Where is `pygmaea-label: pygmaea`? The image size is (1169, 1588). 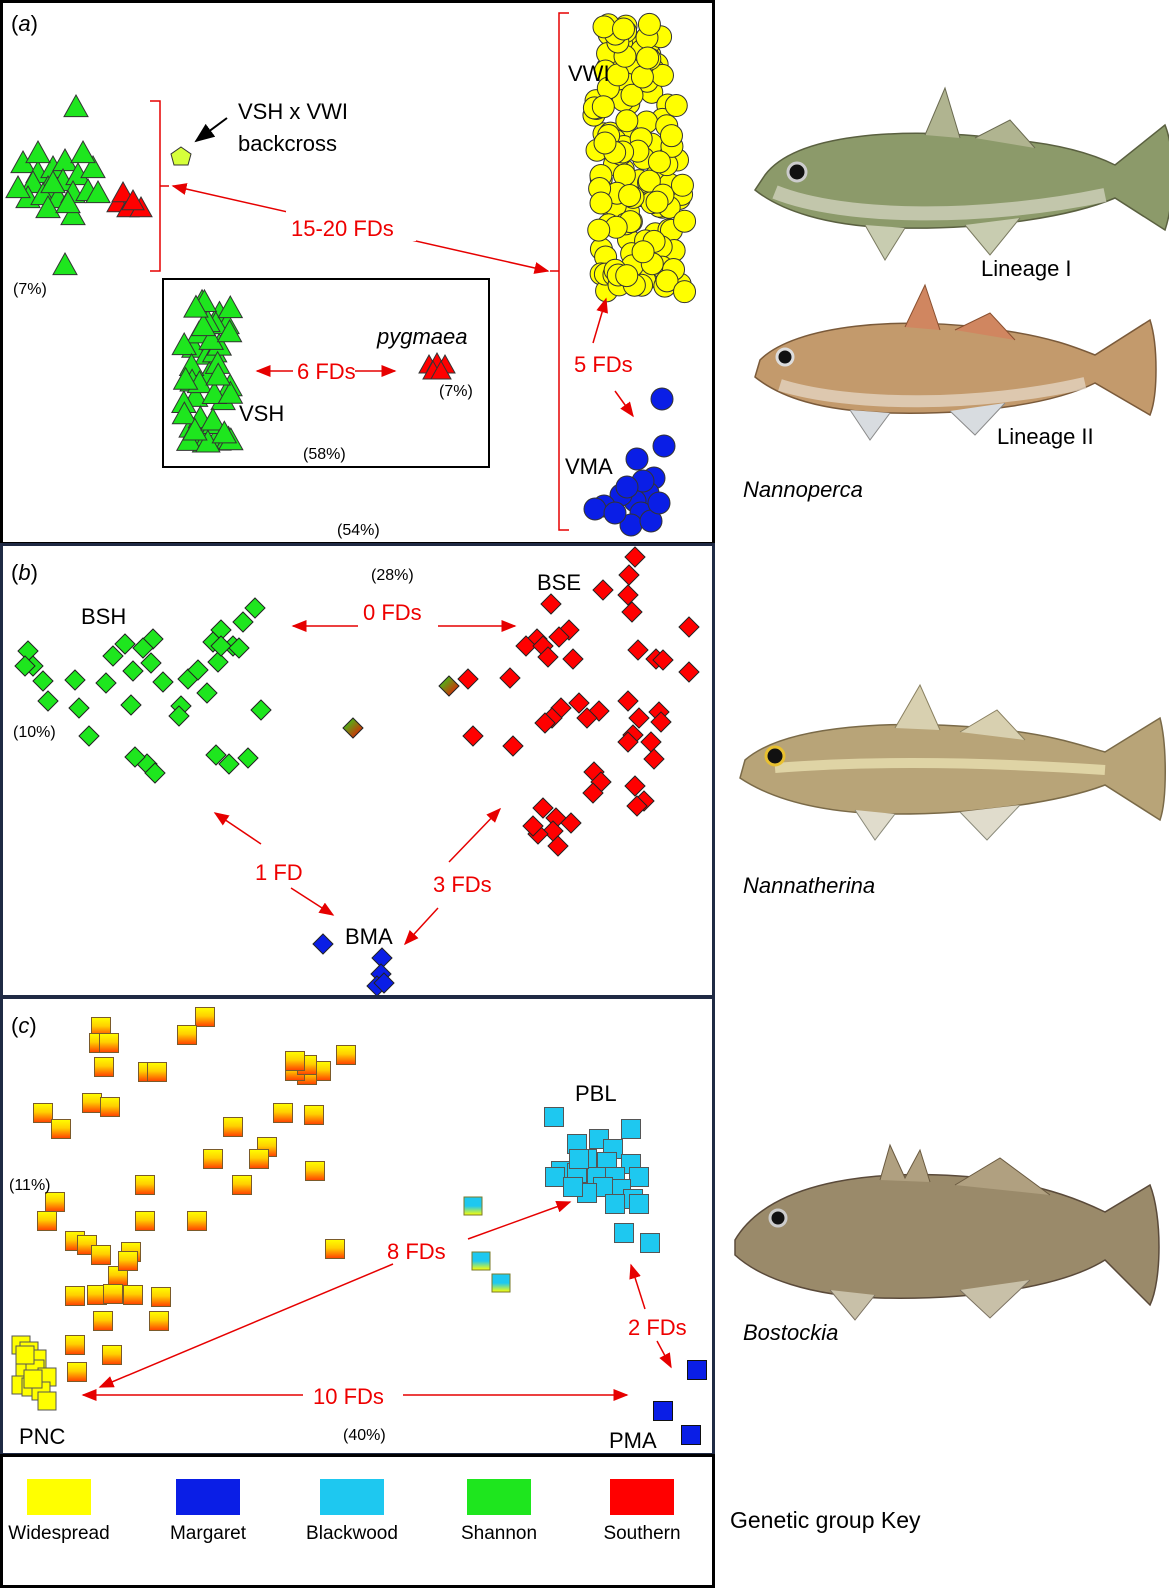 pygmaea-label: pygmaea is located at coordinates (422, 336).